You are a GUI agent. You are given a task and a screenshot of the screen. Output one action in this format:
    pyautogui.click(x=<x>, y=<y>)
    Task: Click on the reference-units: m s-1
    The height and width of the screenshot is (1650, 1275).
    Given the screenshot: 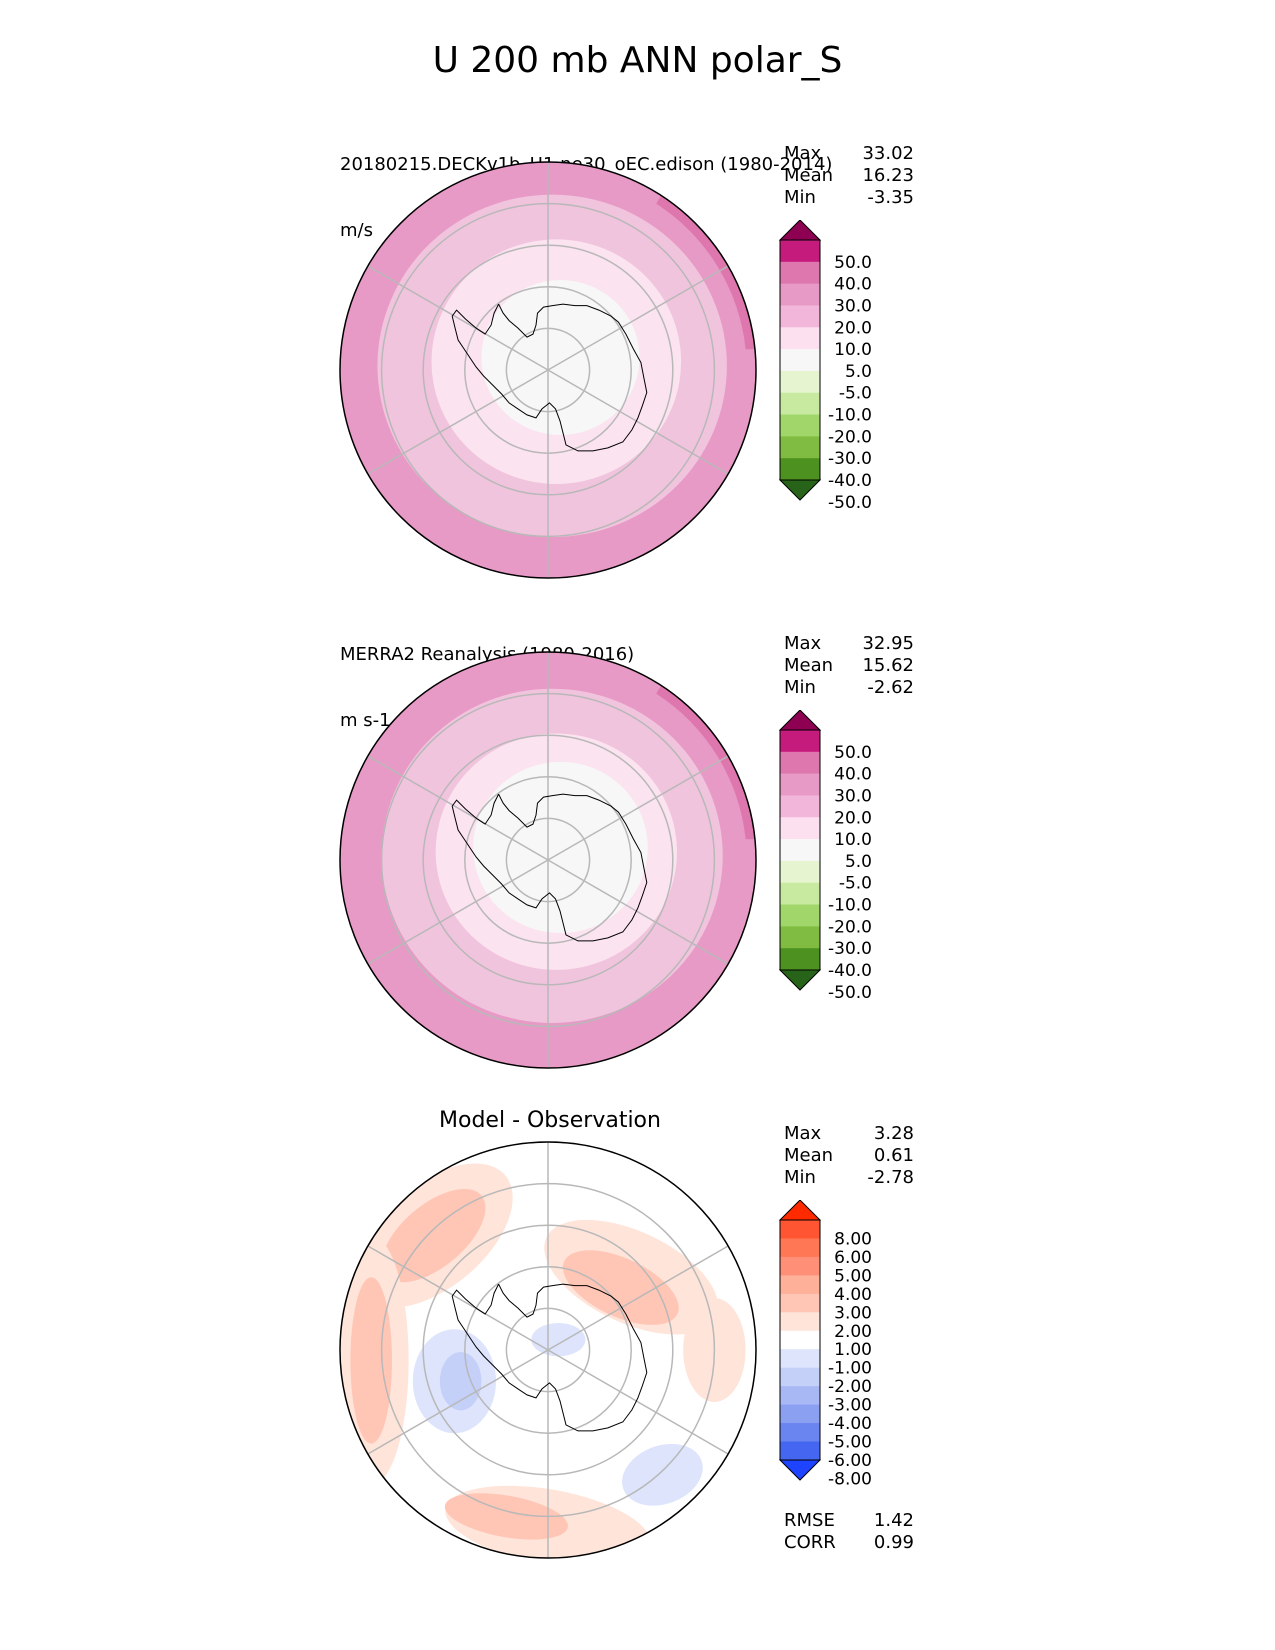 What is the action you would take?
    pyautogui.click(x=365, y=720)
    